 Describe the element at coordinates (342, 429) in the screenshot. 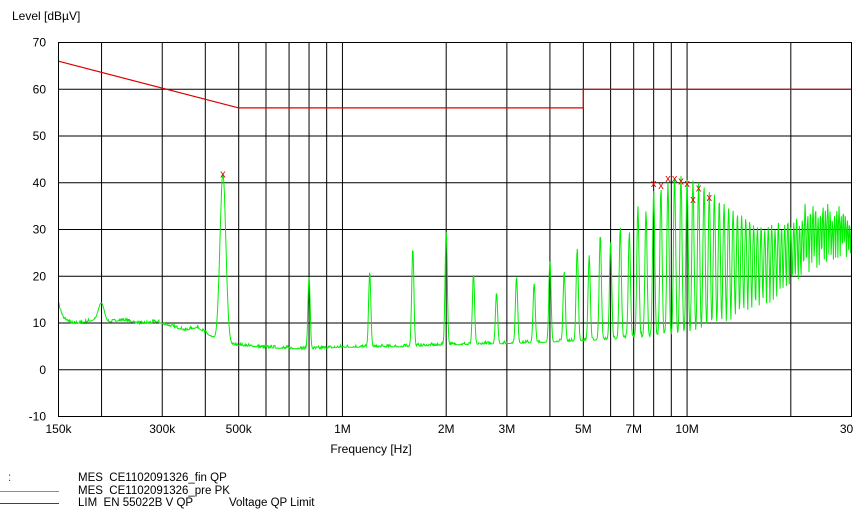

I see `x-tick-label: 1M` at that location.